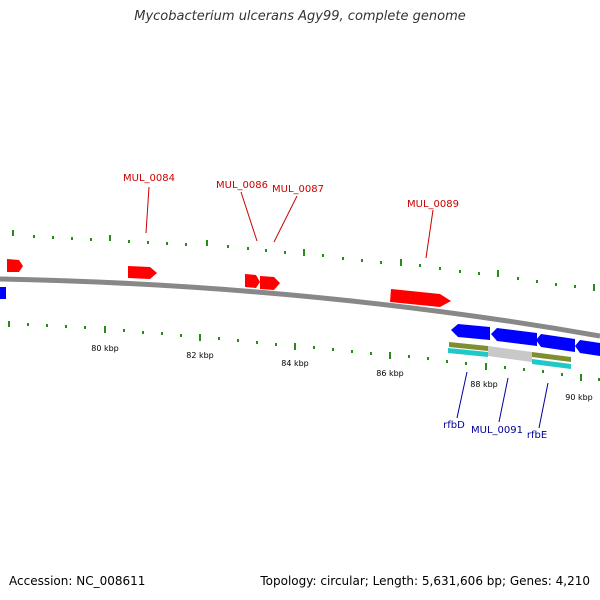 The height and width of the screenshot is (600, 600). I want to click on gene-label-top: MUL_0086, so click(242, 185).